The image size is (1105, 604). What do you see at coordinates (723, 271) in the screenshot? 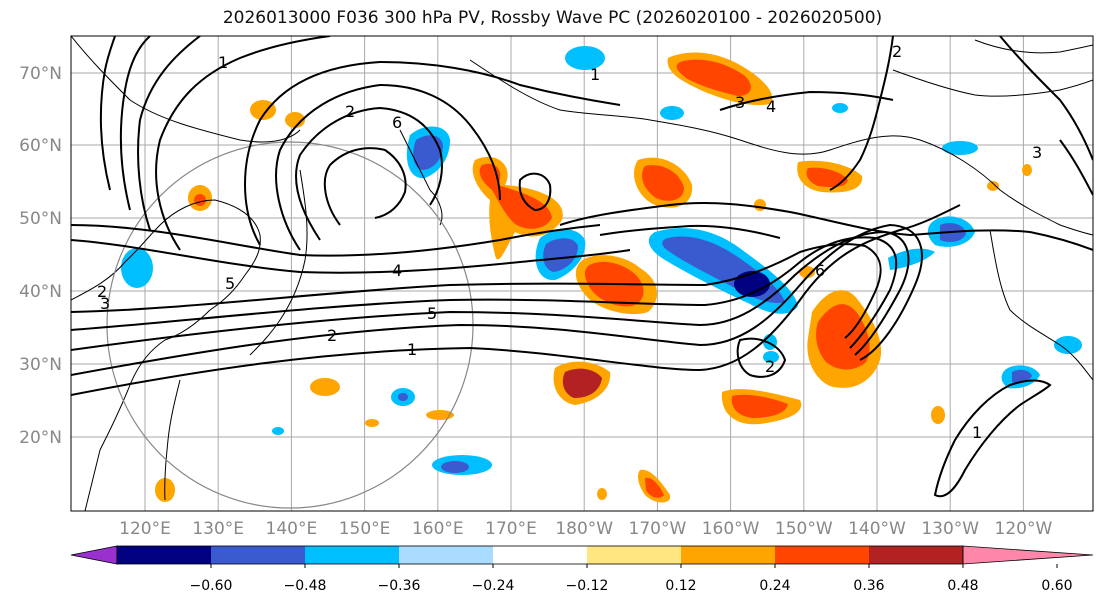
I see `negative-anomaly-central` at bounding box center [723, 271].